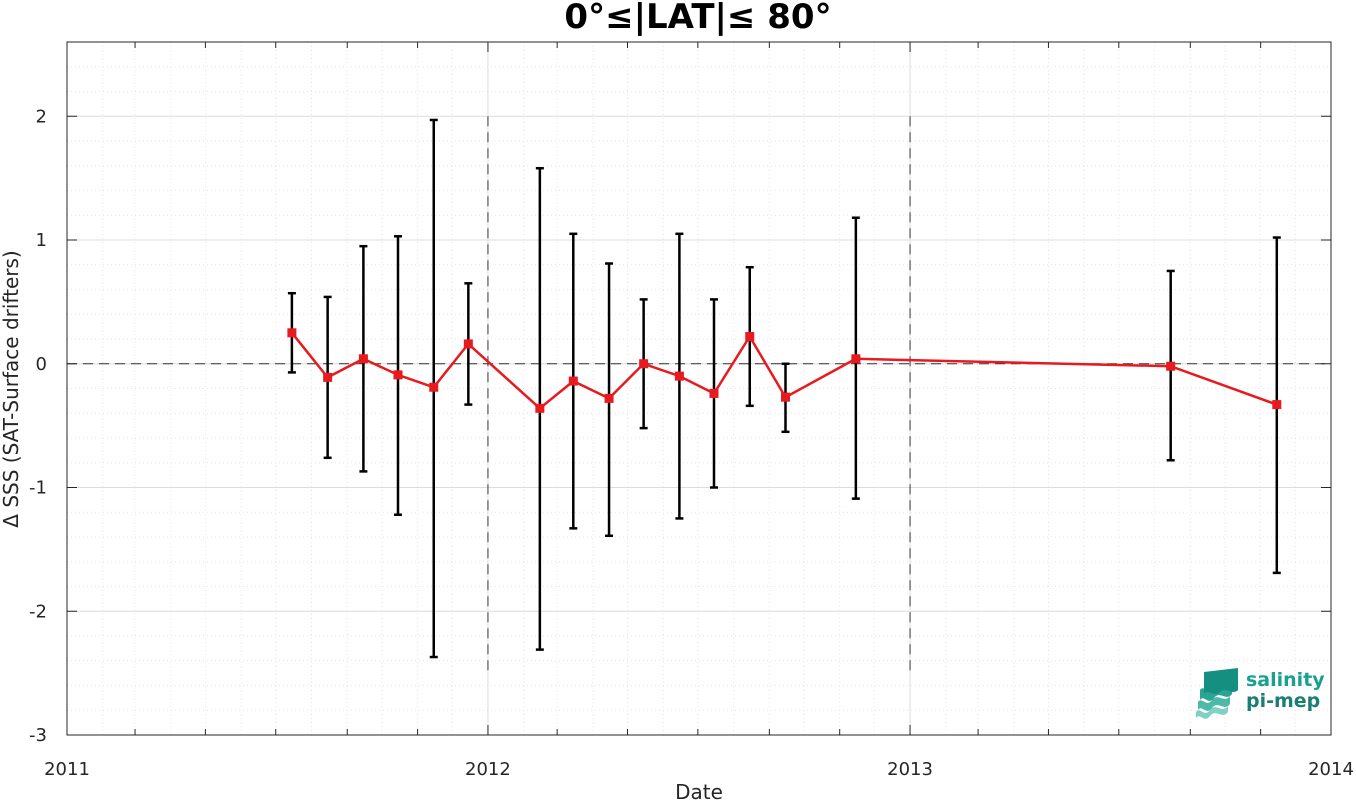 The height and width of the screenshot is (801, 1356). Describe the element at coordinates (1283, 701) in the screenshot. I see `logo-line2: pi-mep` at that location.